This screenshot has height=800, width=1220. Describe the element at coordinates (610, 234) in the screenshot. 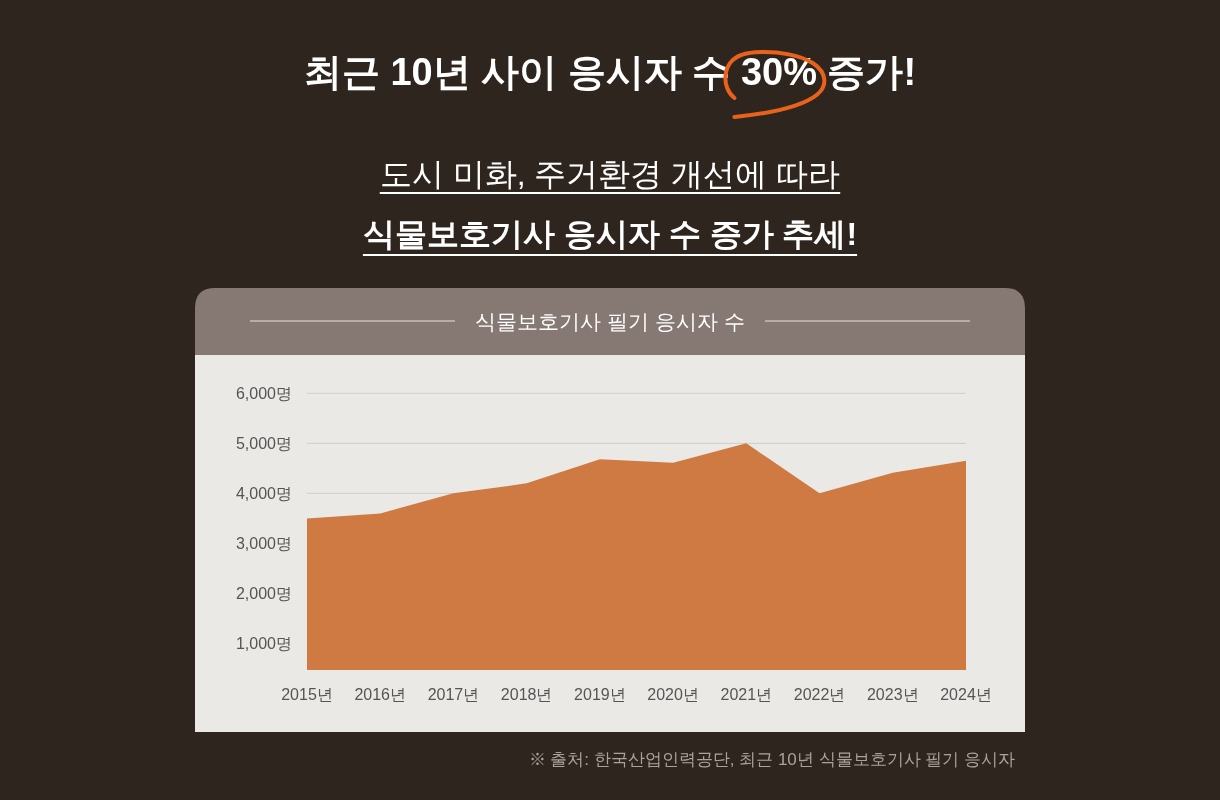

I see `text: 식물보호기사 응시자 수 증가 추세!` at that location.